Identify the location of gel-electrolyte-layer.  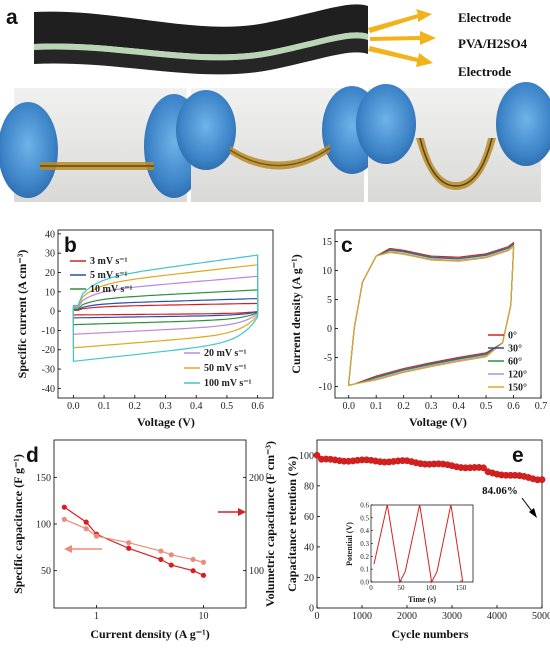
(201, 46).